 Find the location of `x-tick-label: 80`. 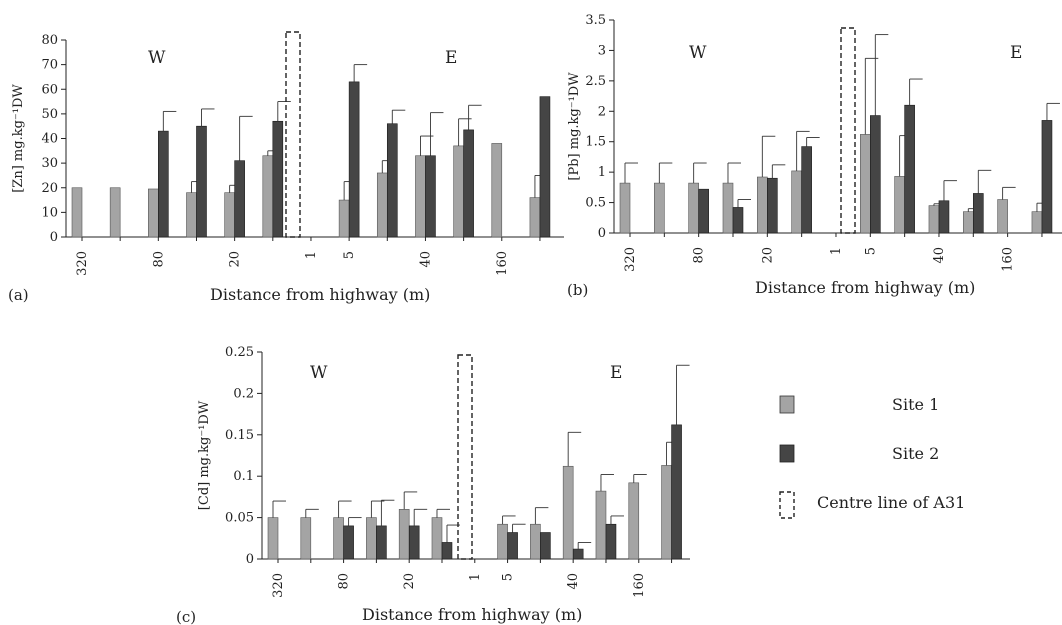

x-tick-label: 80 is located at coordinates (699, 255).